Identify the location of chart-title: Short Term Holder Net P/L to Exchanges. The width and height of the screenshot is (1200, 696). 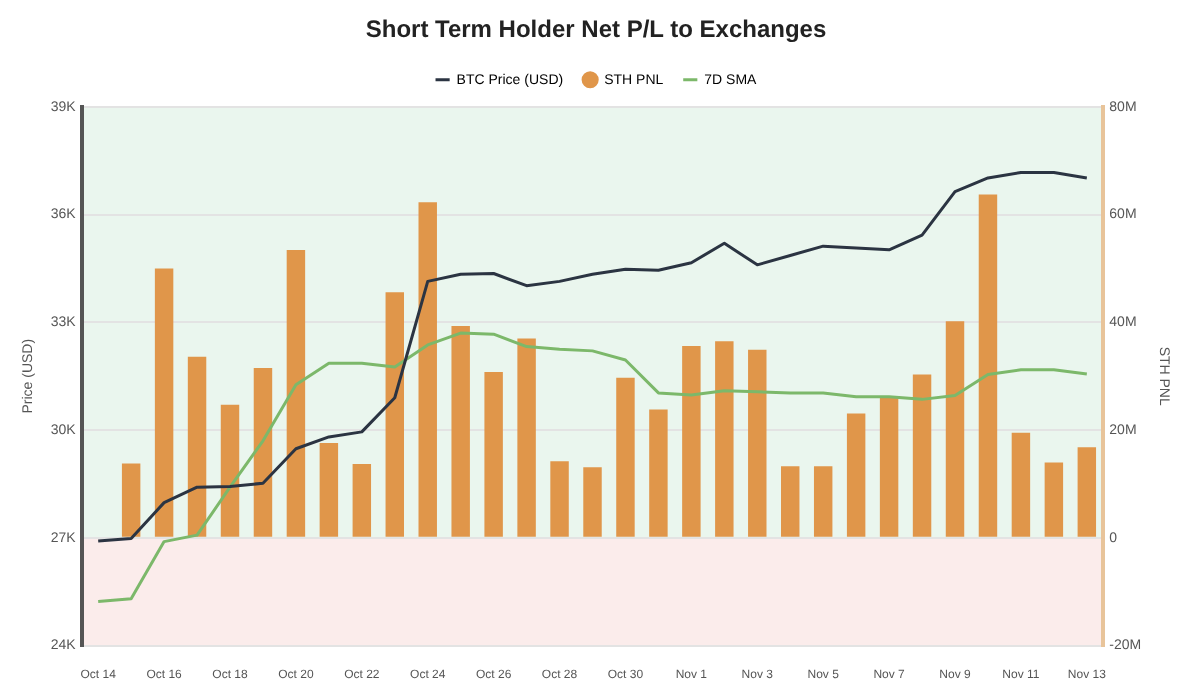
(596, 29).